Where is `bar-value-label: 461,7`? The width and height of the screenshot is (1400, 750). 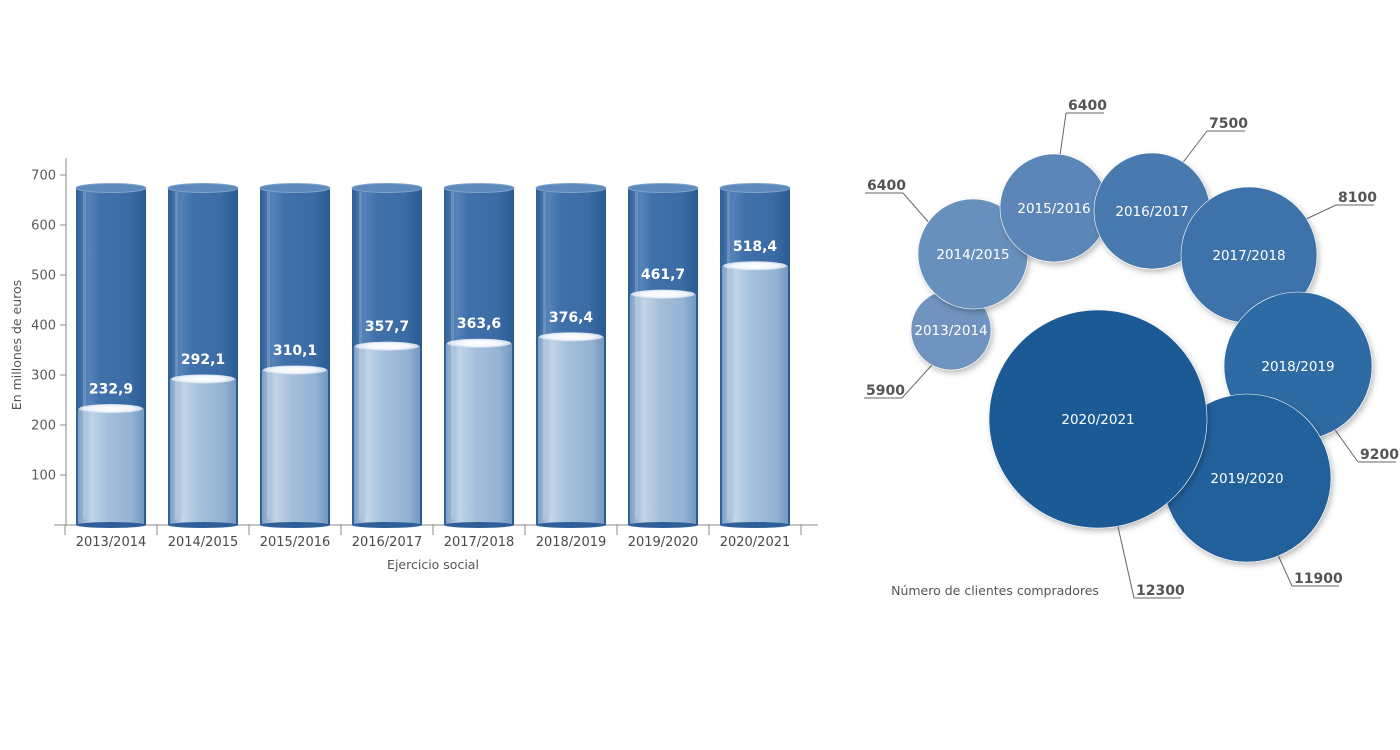
bar-value-label: 461,7 is located at coordinates (663, 275).